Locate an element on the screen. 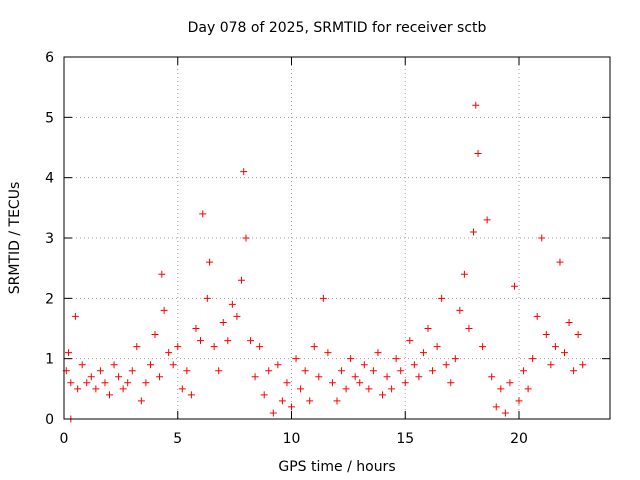 Image resolution: width=640 pixels, height=480 pixels. y-tick-label: 5 is located at coordinates (49, 118).